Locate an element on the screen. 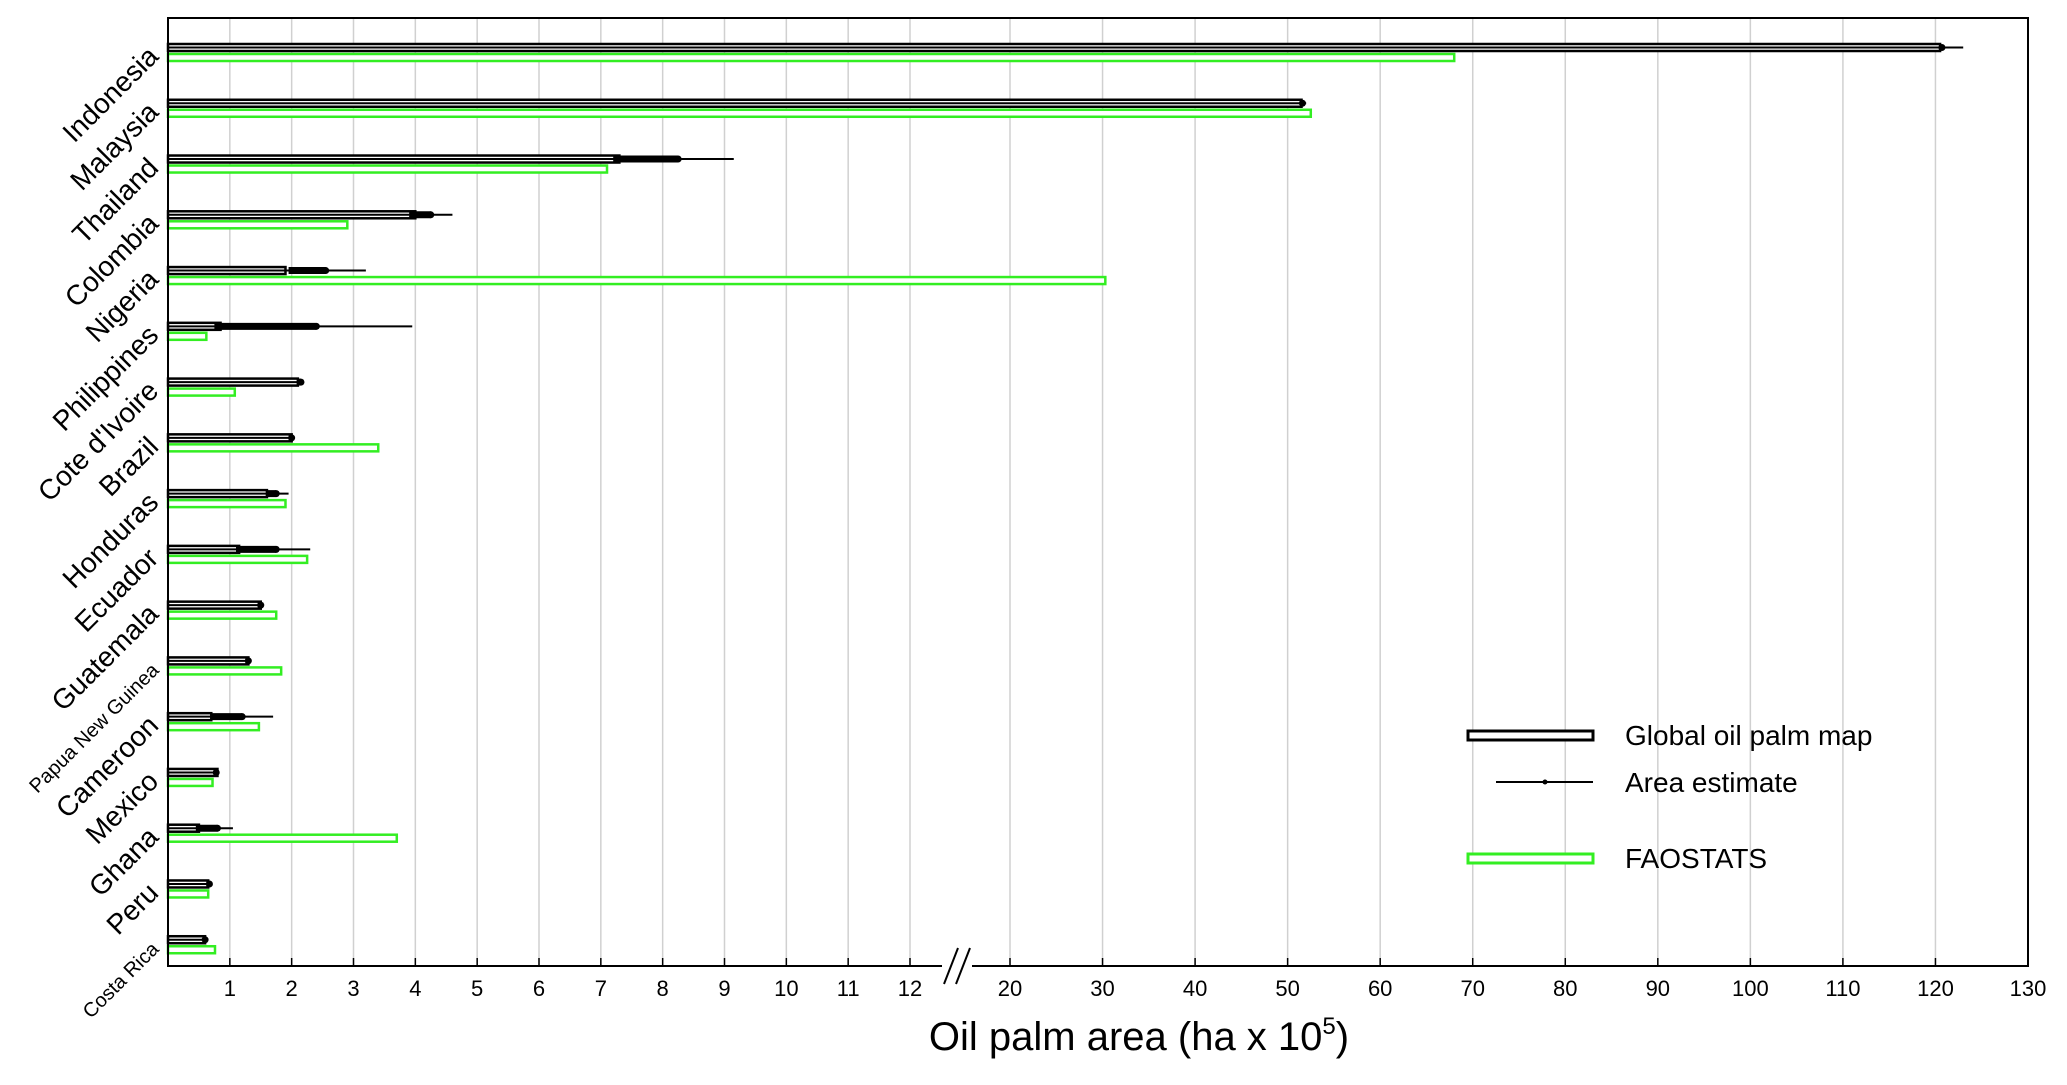 Image resolution: width=2067 pixels, height=1085 pixels. legend: Global oil palm map Area estimate FAOSTATS is located at coordinates (1669, 797).